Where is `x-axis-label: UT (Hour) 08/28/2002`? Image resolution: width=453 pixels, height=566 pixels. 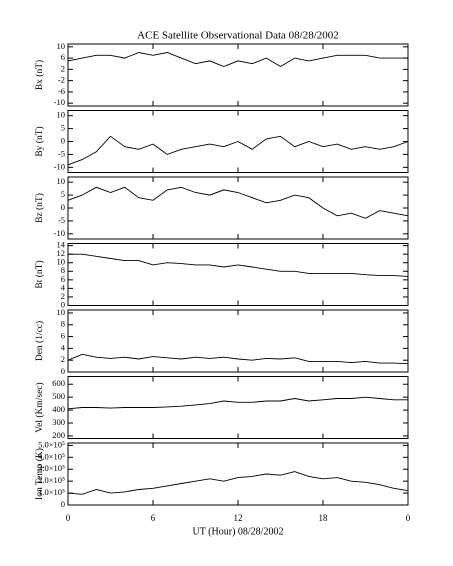
x-axis-label: UT (Hour) 08/28/2002 is located at coordinates (238, 531).